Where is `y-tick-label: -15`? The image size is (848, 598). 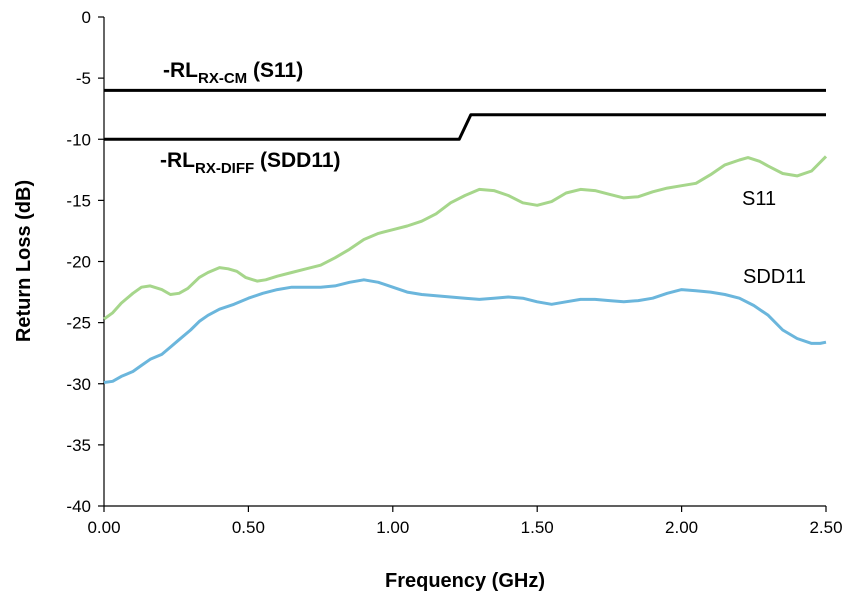
y-tick-label: -15 is located at coordinates (78, 200).